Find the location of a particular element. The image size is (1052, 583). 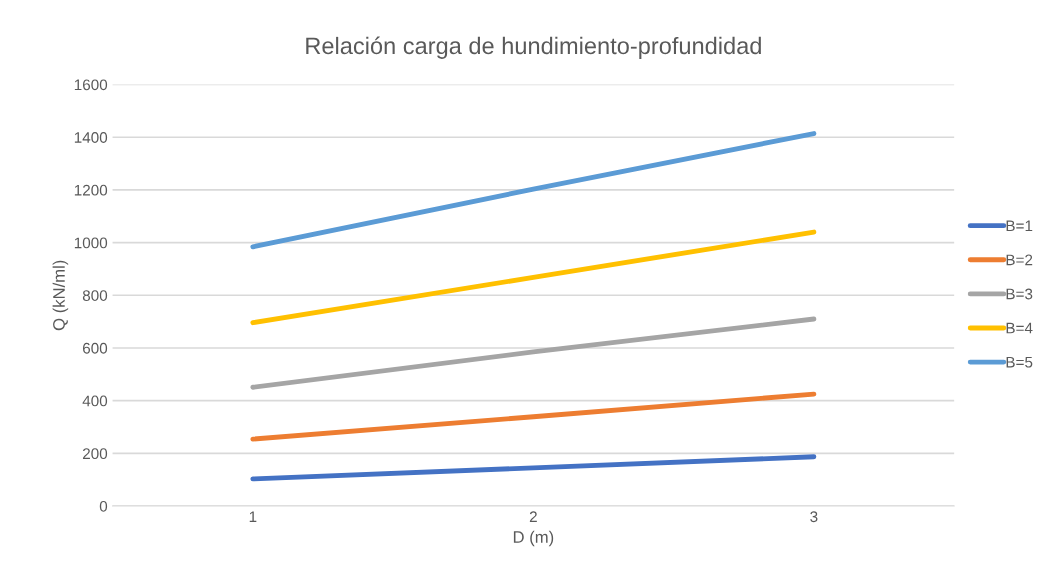

x-tick-label: 1 is located at coordinates (253, 516).